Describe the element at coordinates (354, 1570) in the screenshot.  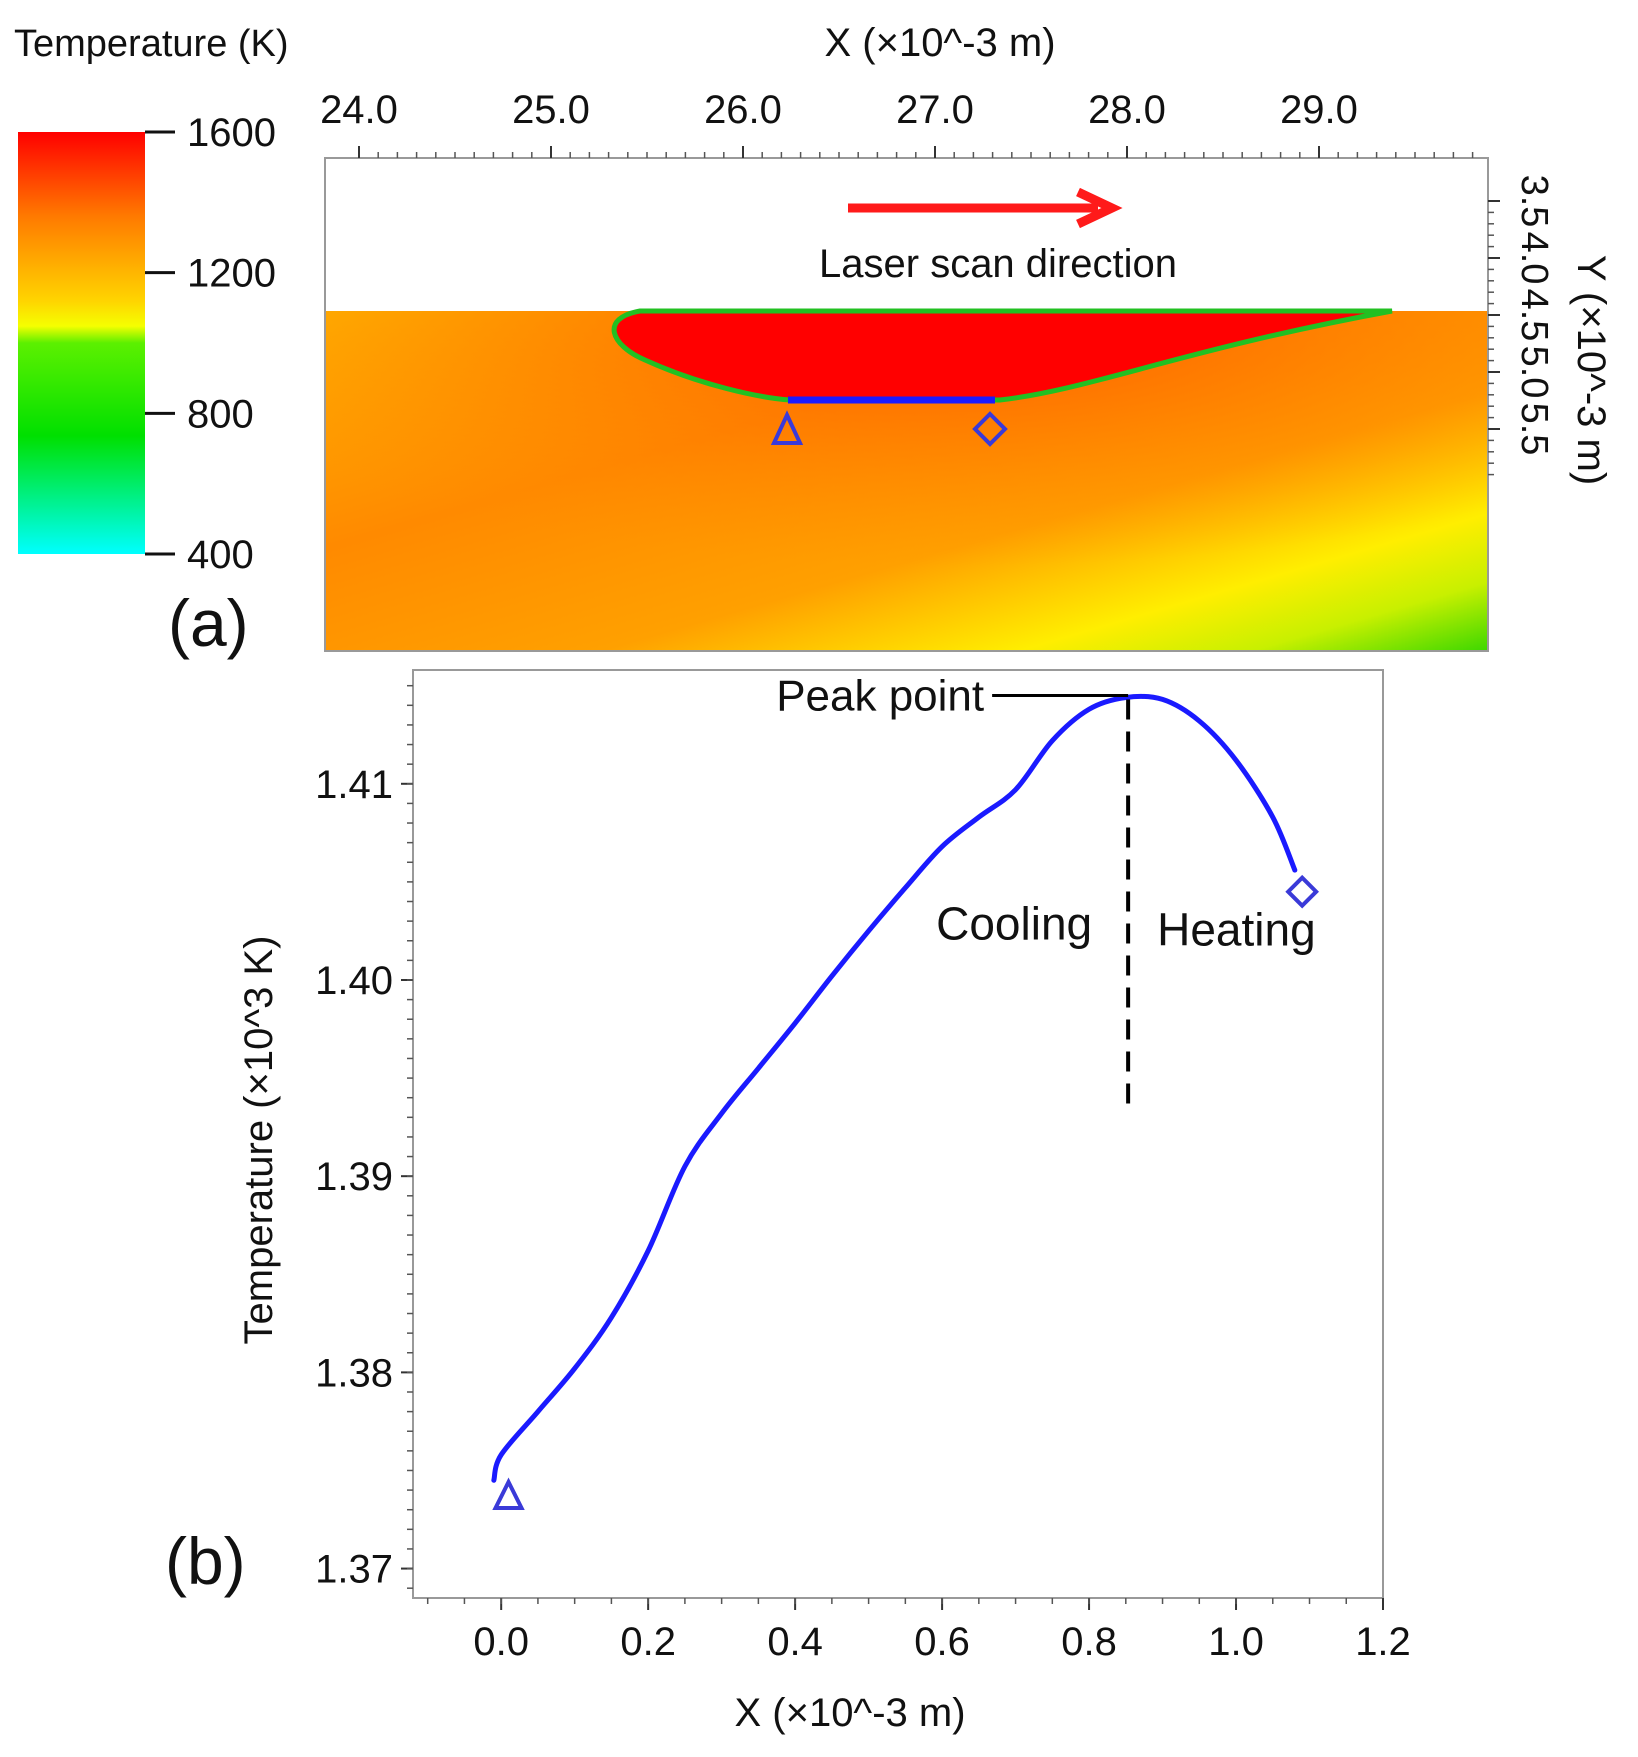
I see `chart-y-tick-label: 1.37` at that location.